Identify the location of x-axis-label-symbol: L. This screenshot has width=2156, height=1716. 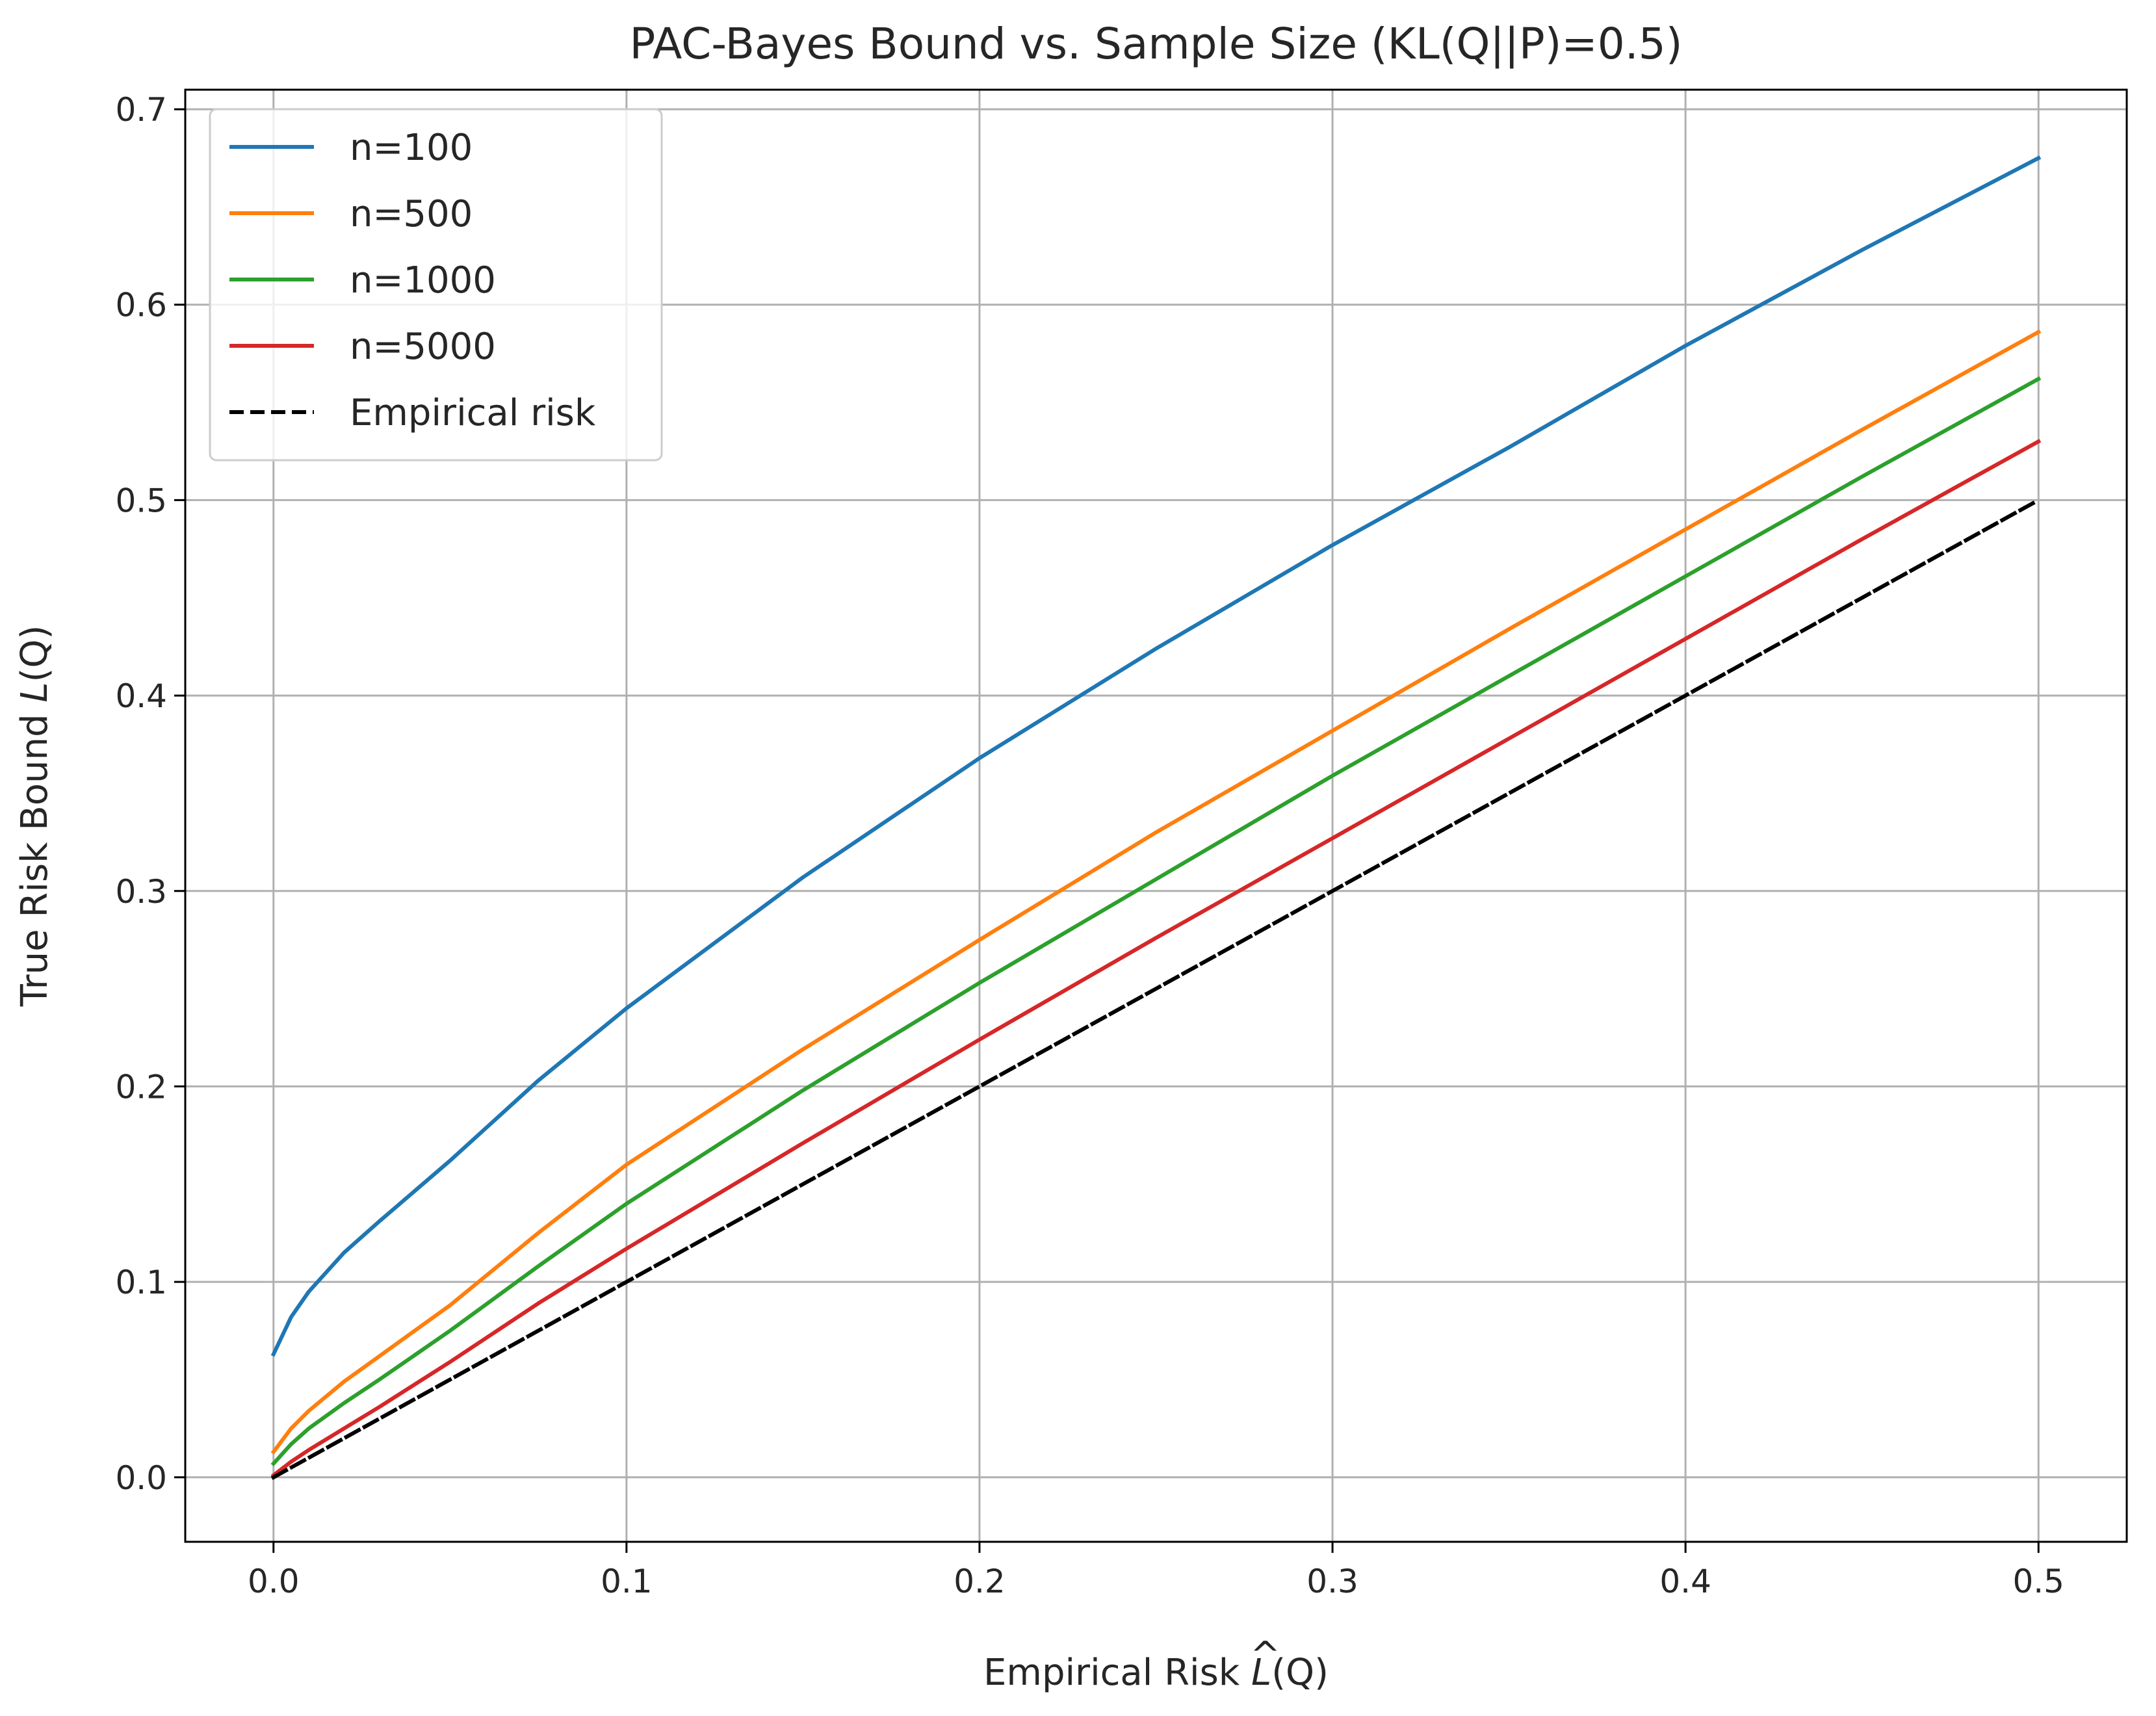
(1261, 1673).